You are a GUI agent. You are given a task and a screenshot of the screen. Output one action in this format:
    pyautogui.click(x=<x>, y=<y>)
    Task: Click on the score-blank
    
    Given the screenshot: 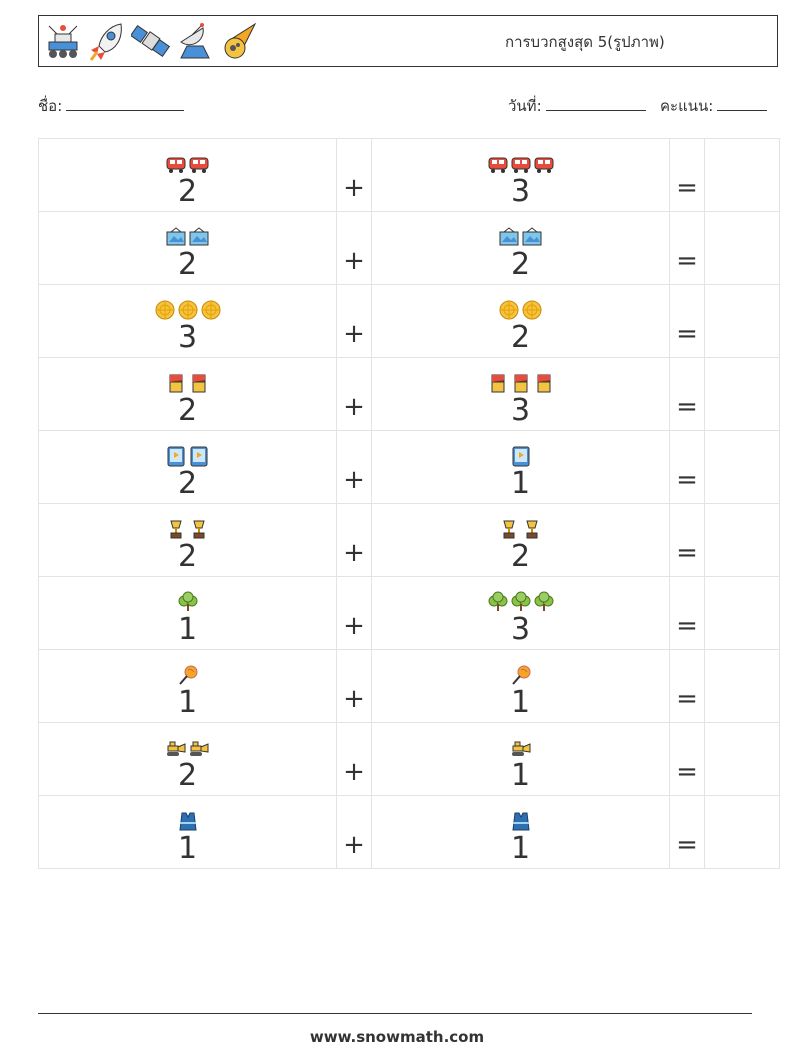 What is the action you would take?
    pyautogui.click(x=742, y=103)
    